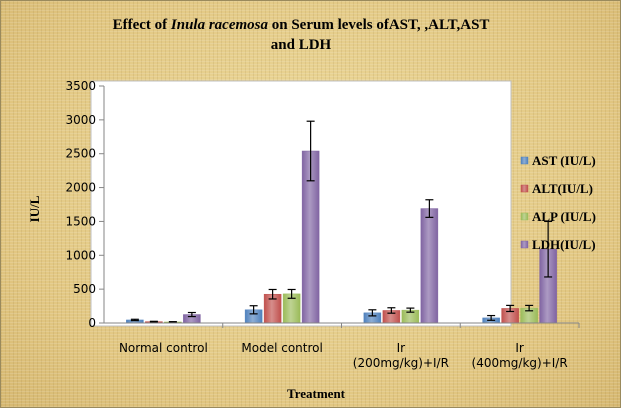  I want to click on legend-label: ALP (IU/L), so click(564, 216).